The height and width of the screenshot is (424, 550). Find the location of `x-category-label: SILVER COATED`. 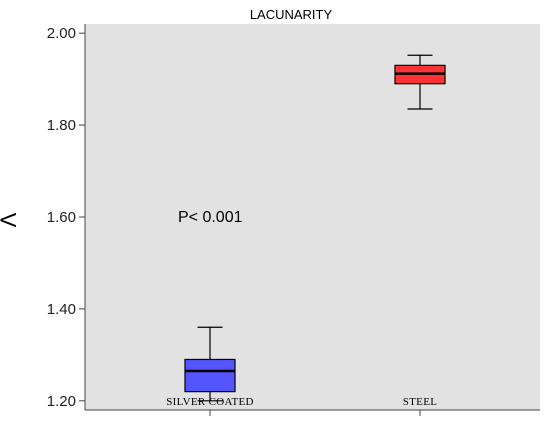

x-category-label: SILVER COATED is located at coordinates (210, 402).